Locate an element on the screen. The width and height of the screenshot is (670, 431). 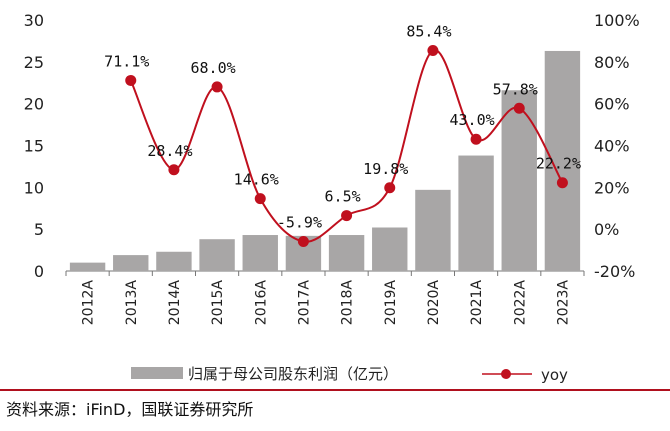
yoy-data-label: 71.1% is located at coordinates (126, 61).